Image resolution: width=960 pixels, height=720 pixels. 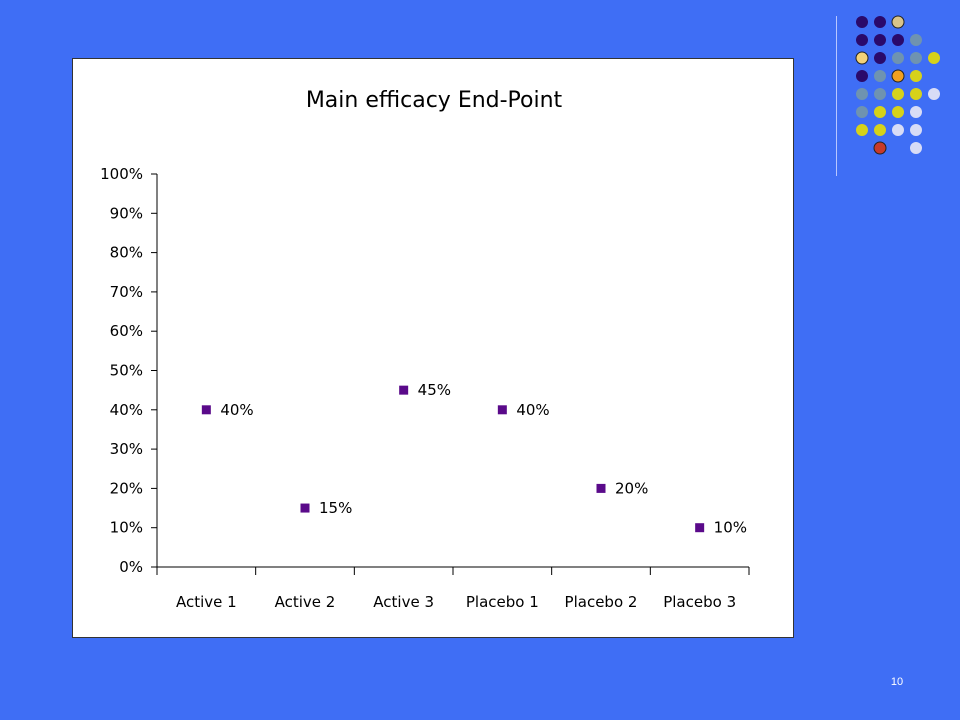 What do you see at coordinates (126, 253) in the screenshot?
I see `y-tick-label: 80%` at bounding box center [126, 253].